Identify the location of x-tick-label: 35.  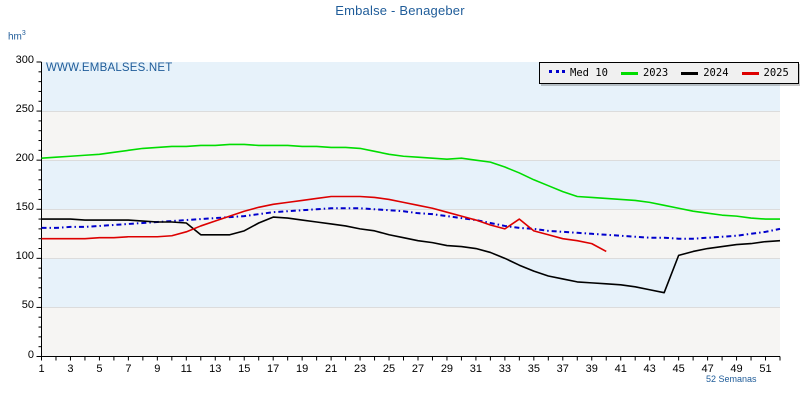
(533, 368).